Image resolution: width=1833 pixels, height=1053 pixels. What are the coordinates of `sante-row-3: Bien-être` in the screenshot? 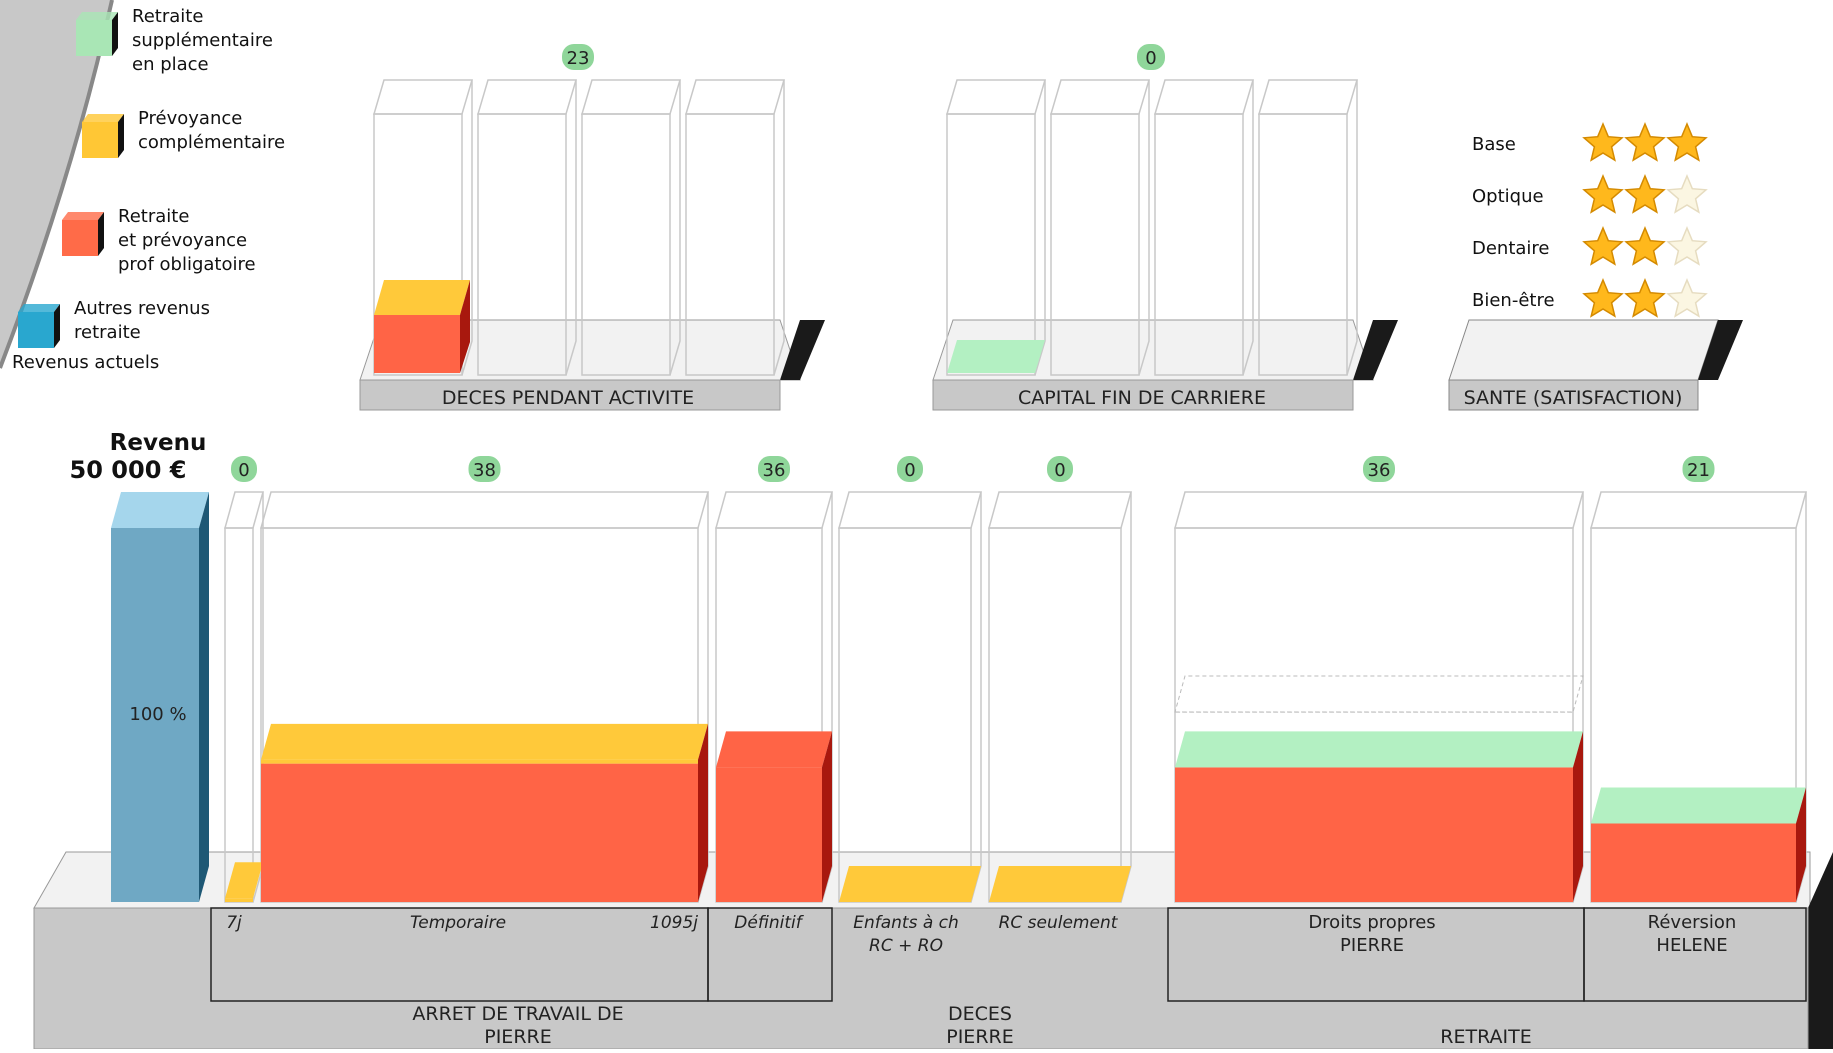 It's located at (1589, 298).